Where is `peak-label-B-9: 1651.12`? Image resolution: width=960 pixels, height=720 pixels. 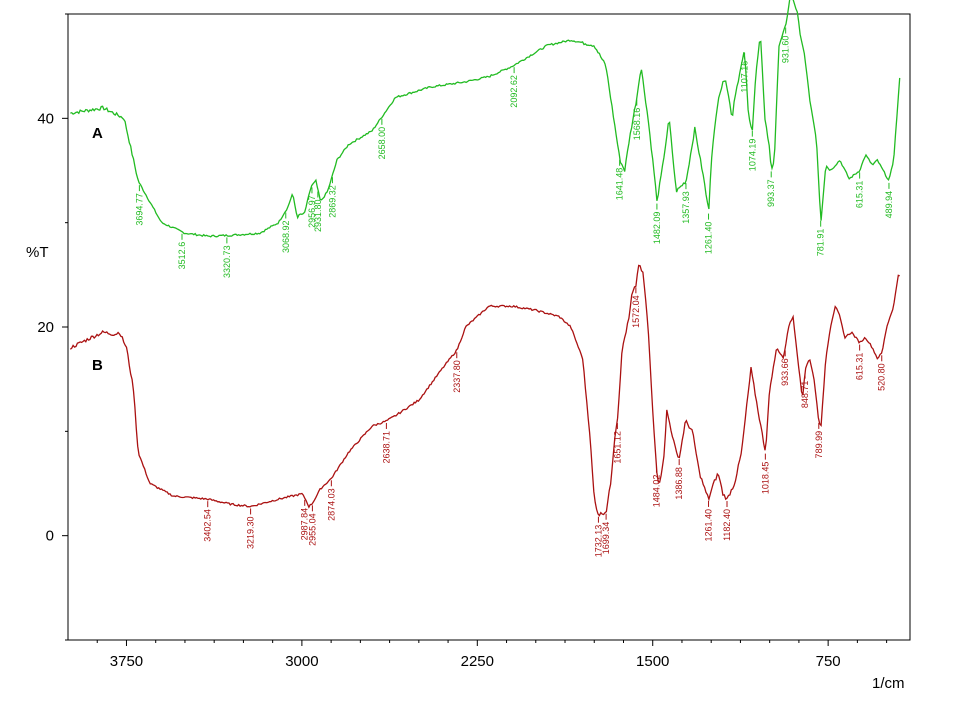
peak-label-B-9: 1651.12 is located at coordinates (617, 447).